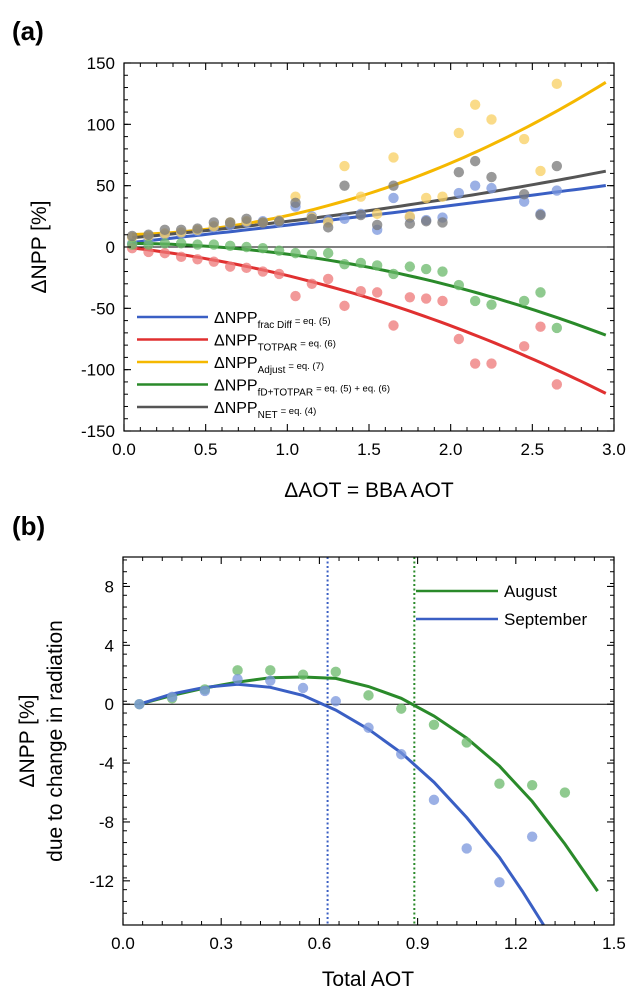 The image size is (635, 996). Describe the element at coordinates (418, 943) in the screenshot. I see `x-tick-label: 0.9` at that location.